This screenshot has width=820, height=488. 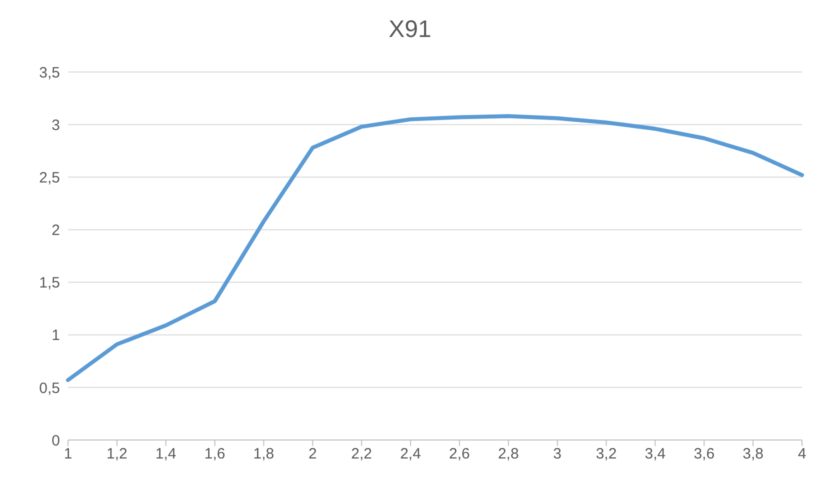 I want to click on x-tick-label: 2, so click(x=312, y=454).